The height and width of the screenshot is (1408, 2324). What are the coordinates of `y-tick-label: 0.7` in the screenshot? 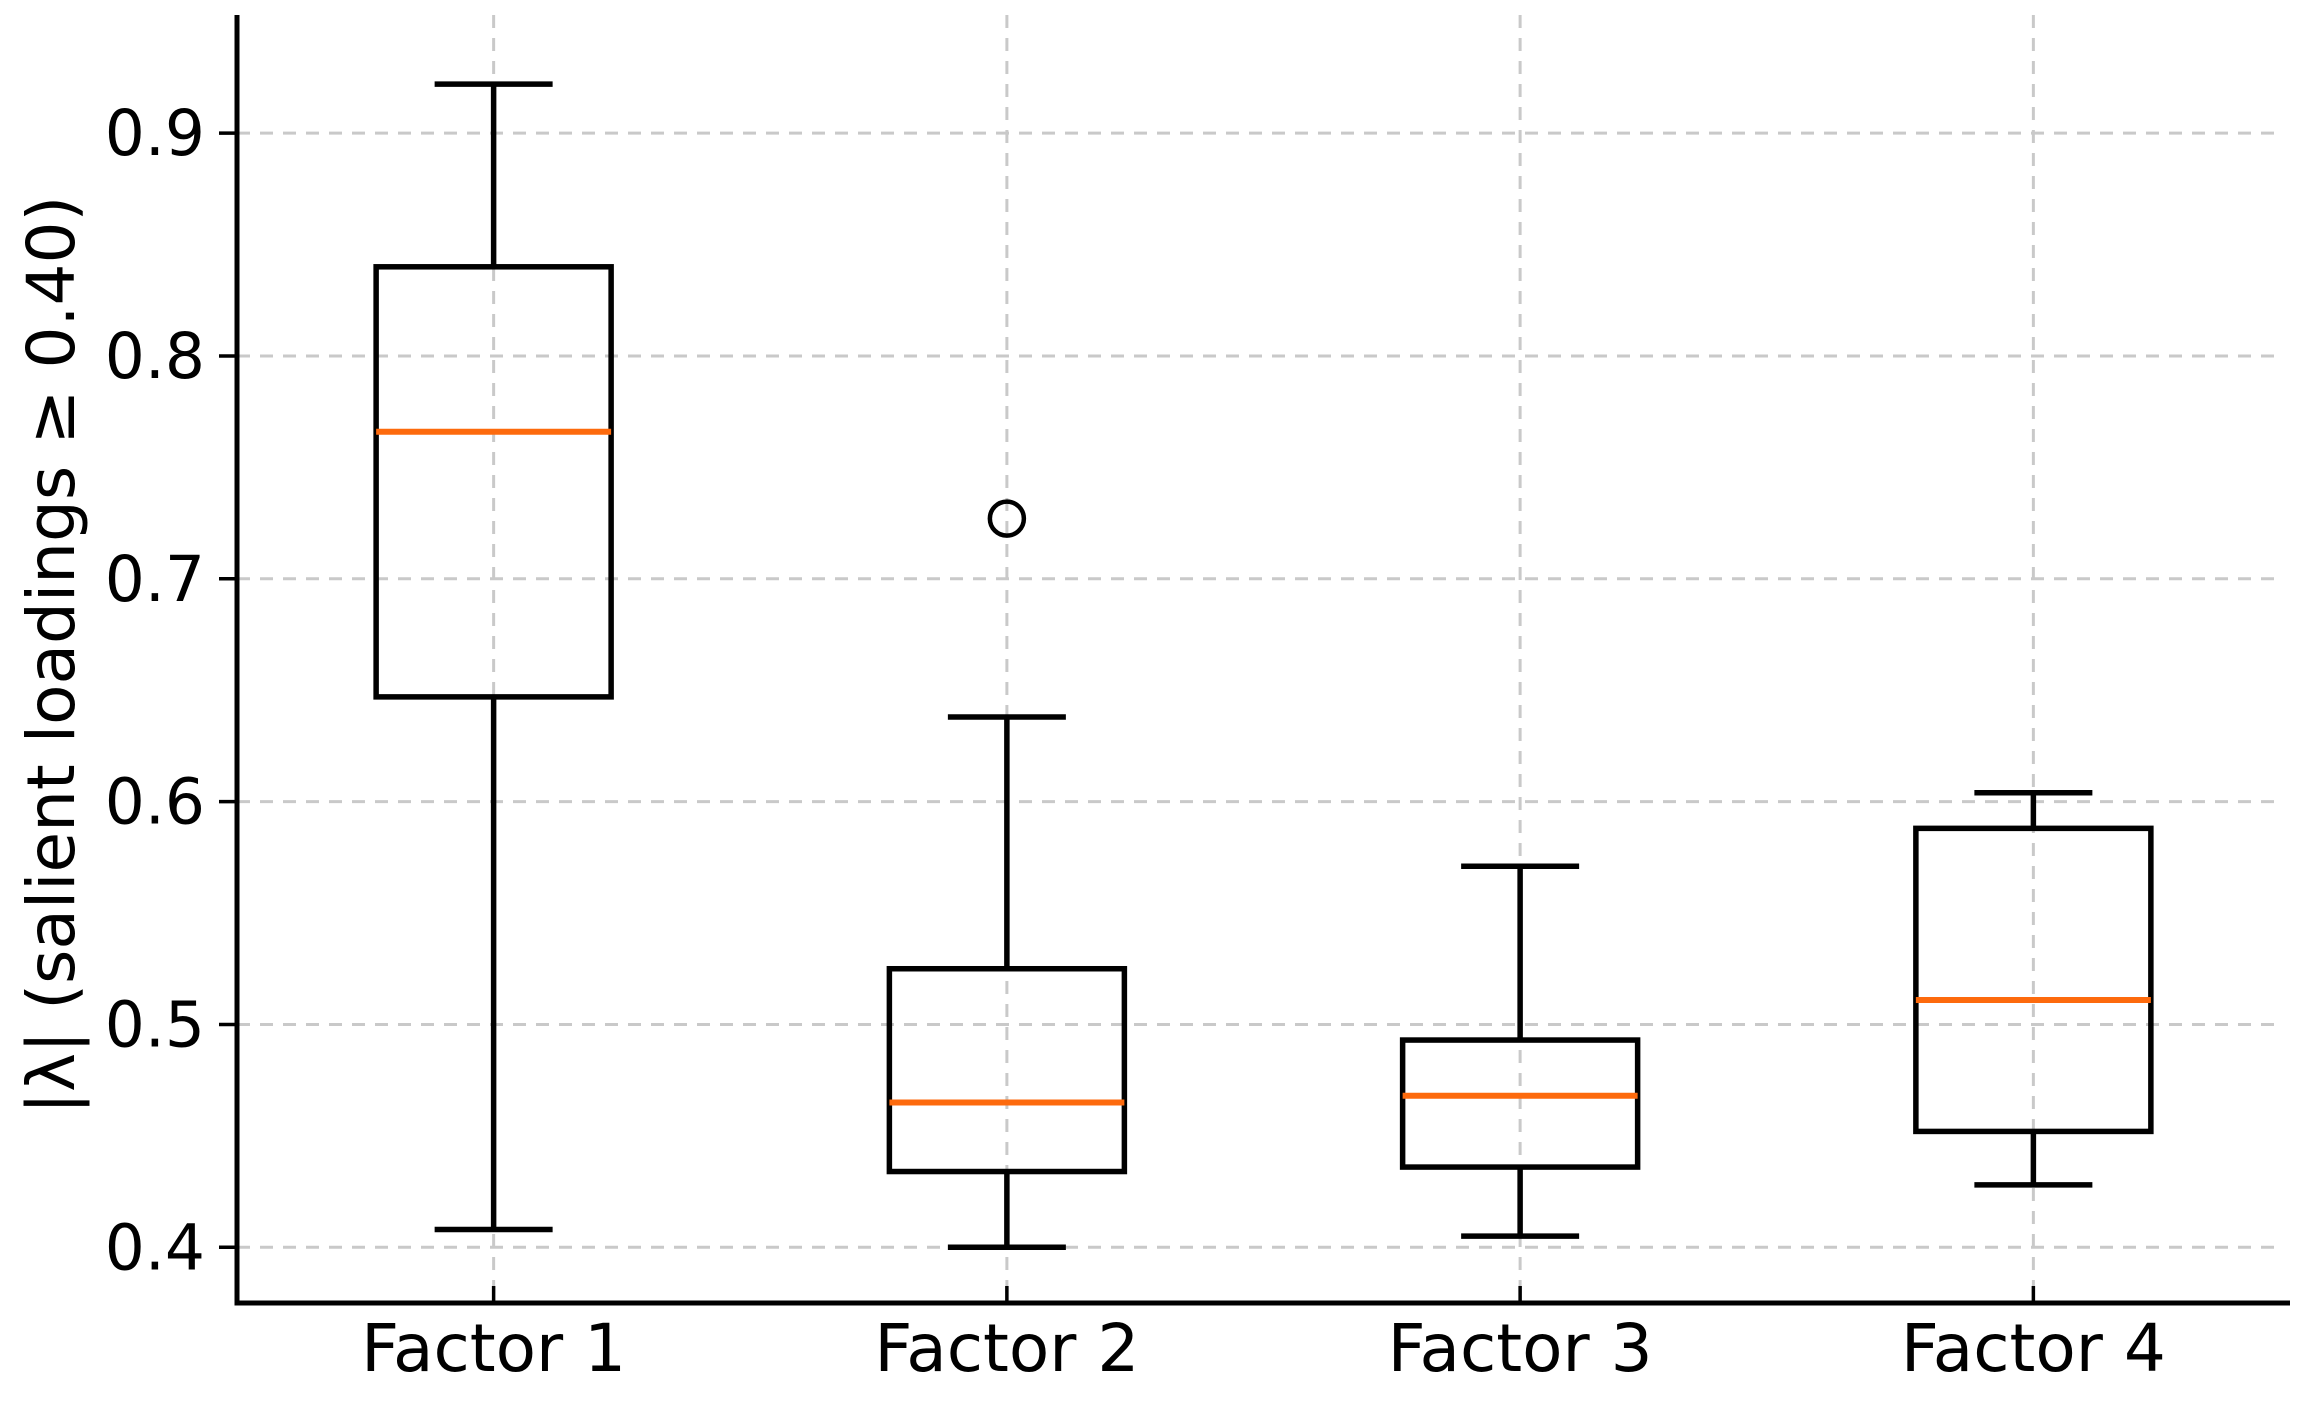 It's located at (155, 579).